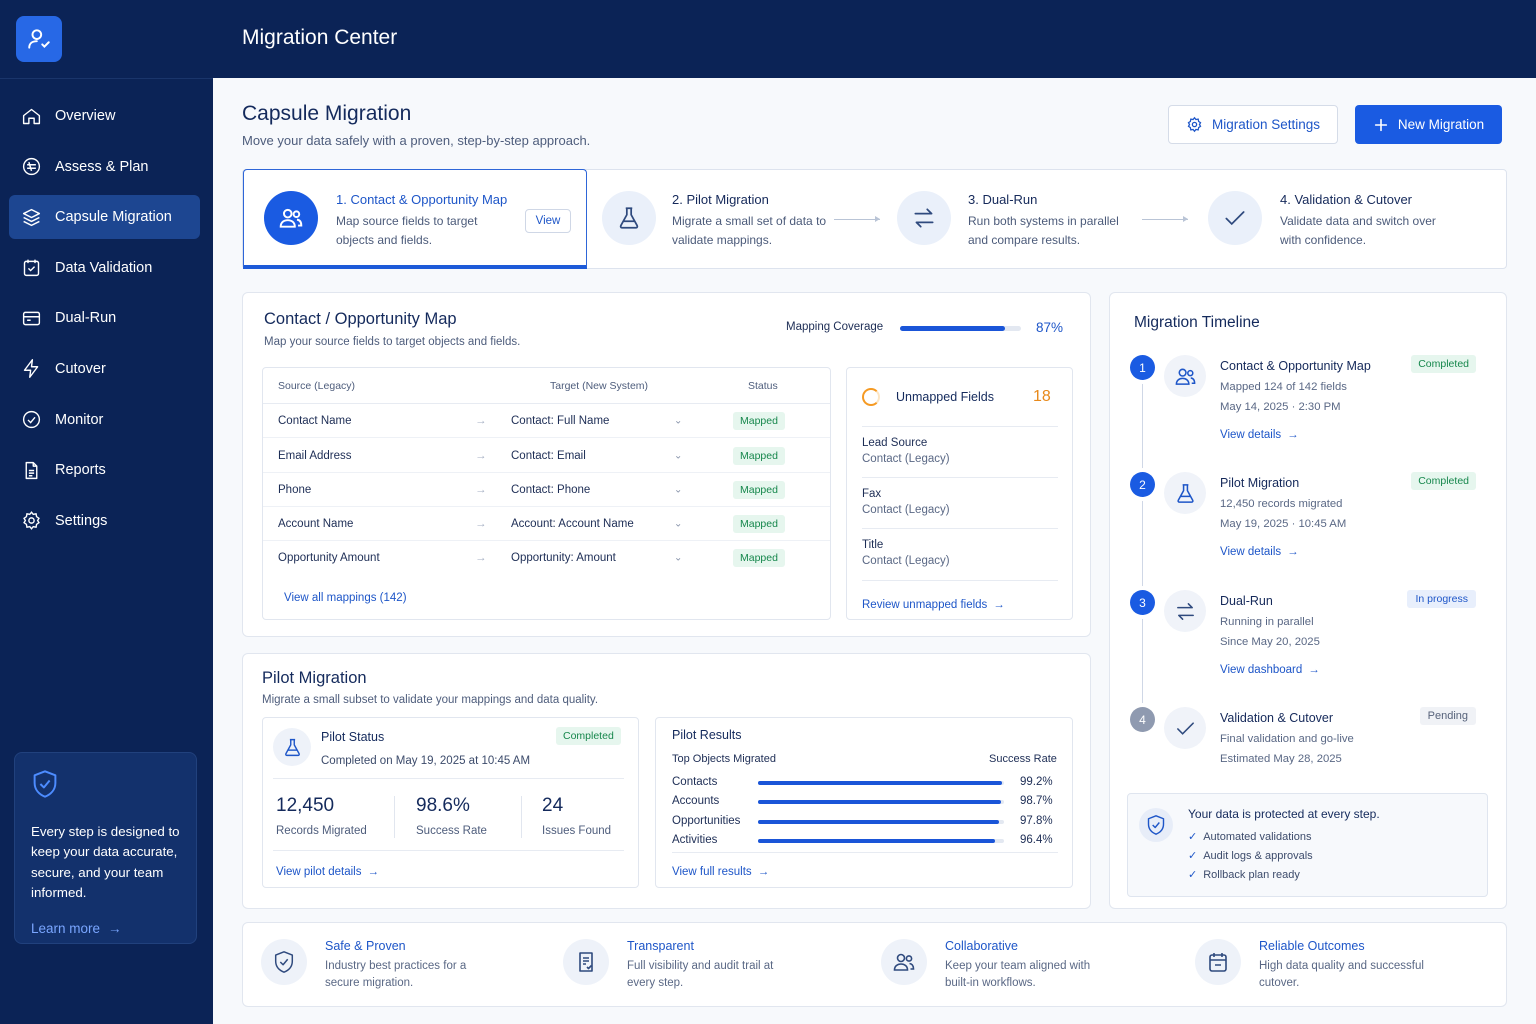 The width and height of the screenshot is (1536, 1024). Describe the element at coordinates (104, 217) in the screenshot. I see `sidebar-item-capsule-migration: Capsule Migration` at that location.